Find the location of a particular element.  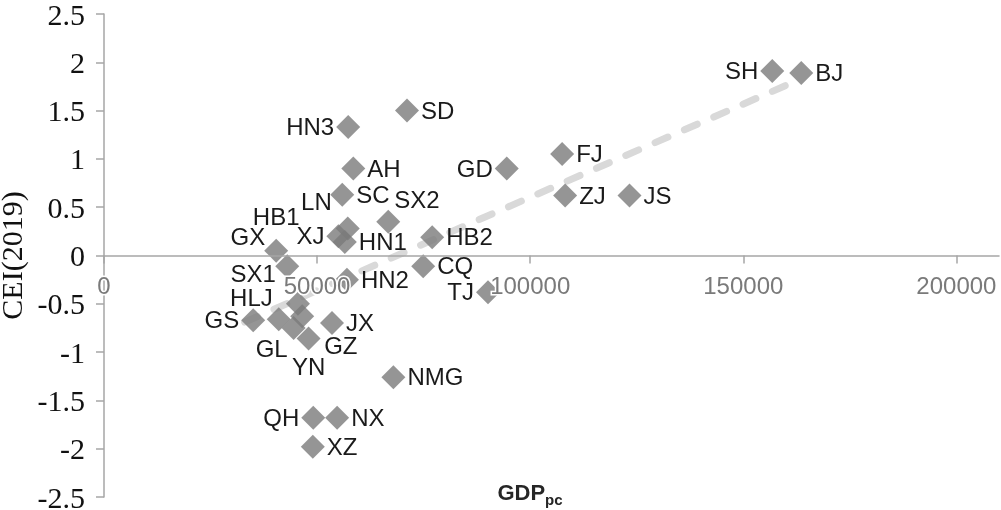

annotation: AH is located at coordinates (384, 168).